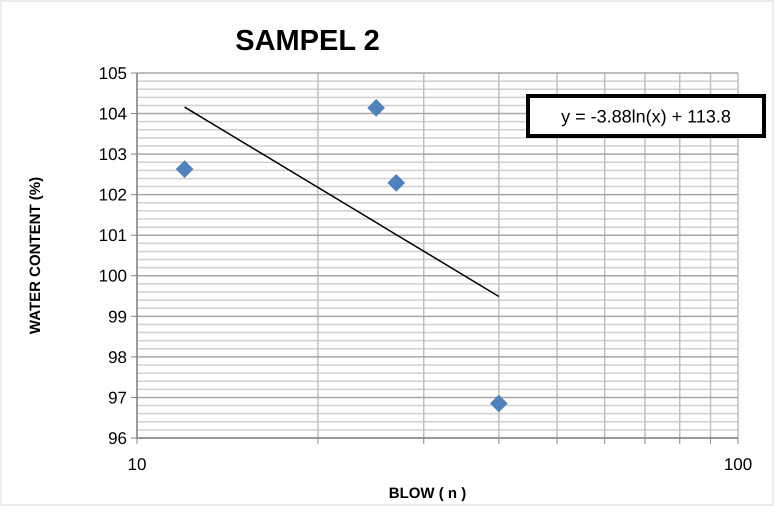 The width and height of the screenshot is (774, 506). What do you see at coordinates (112, 154) in the screenshot?
I see `y-tick-label: 103` at bounding box center [112, 154].